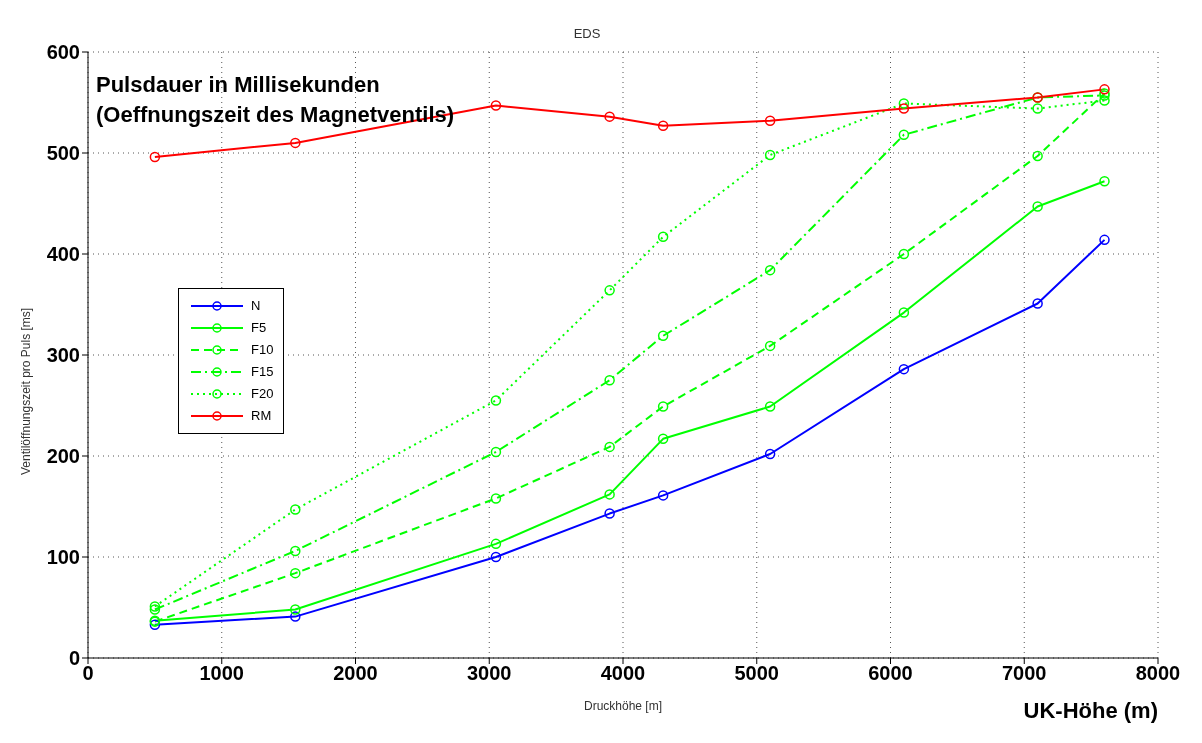 The width and height of the screenshot is (1202, 743). I want to click on x-tick-label: 8000, so click(1158, 673).